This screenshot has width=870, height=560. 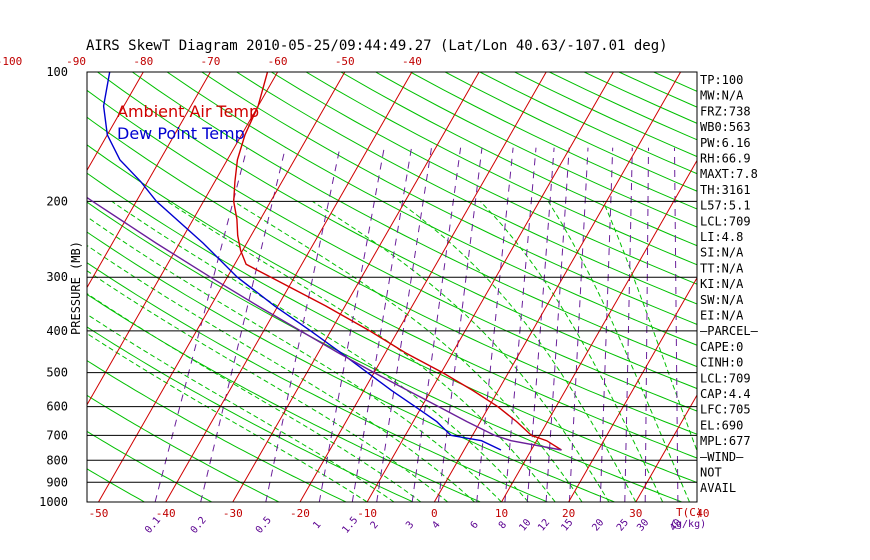 I want to click on pressure-ticks: 100 200 300 400 500 600 700 800 900 1000, so click(x=53, y=287).